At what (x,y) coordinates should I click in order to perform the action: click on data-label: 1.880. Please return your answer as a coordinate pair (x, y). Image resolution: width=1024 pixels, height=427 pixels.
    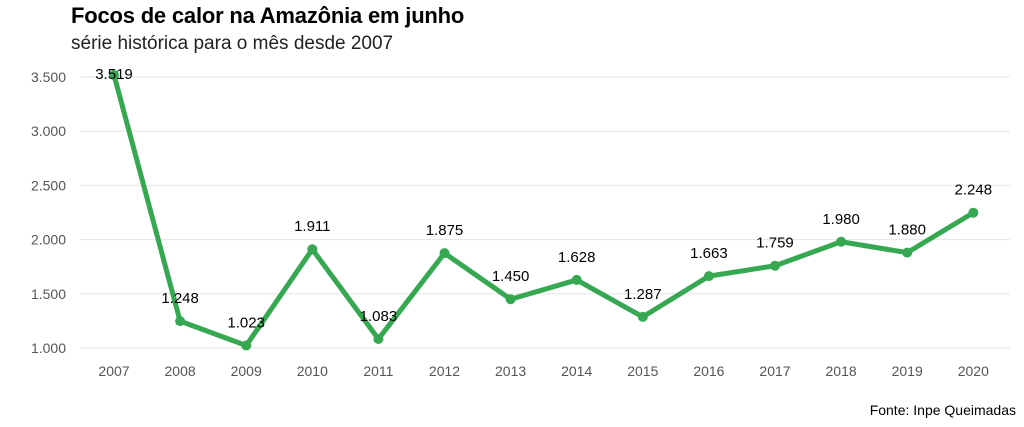
    Looking at the image, I should click on (907, 230).